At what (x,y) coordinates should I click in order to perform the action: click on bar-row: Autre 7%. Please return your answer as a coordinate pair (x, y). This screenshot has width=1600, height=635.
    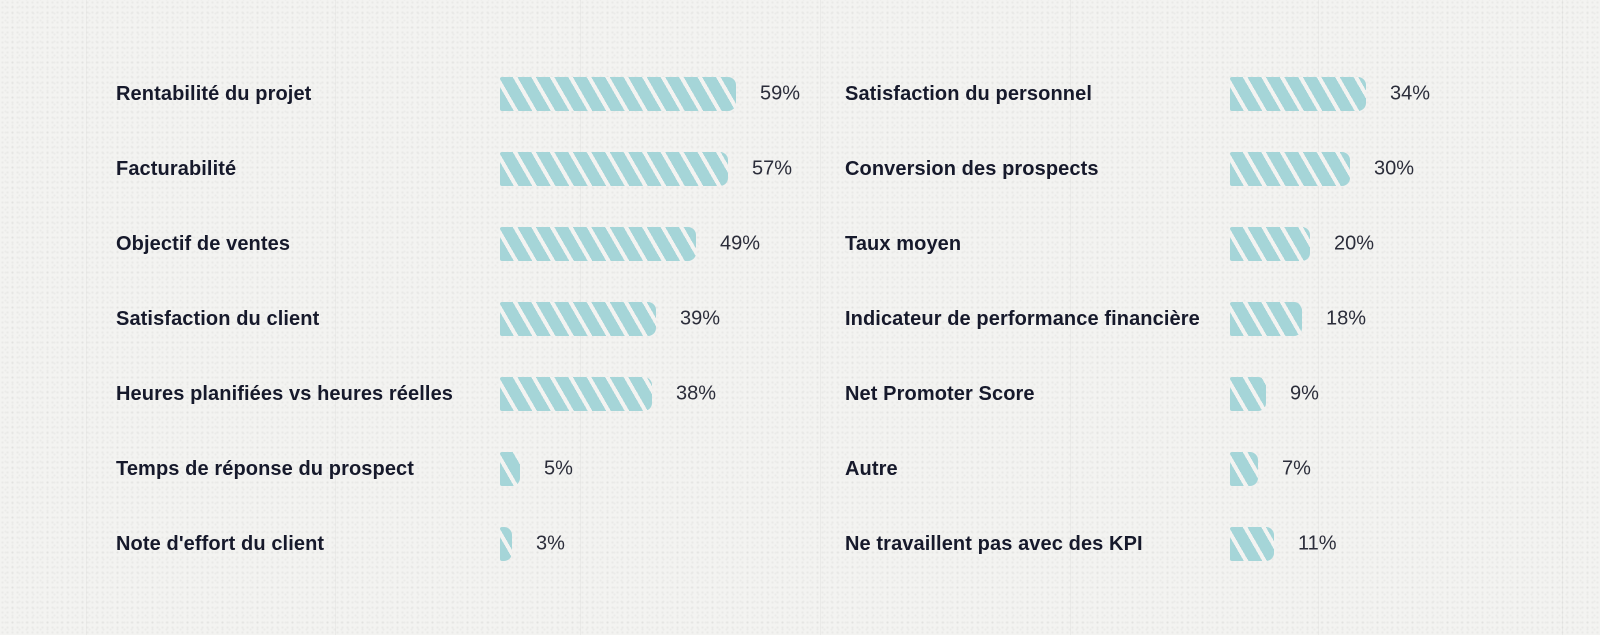
    Looking at the image, I should click on (1195, 469).